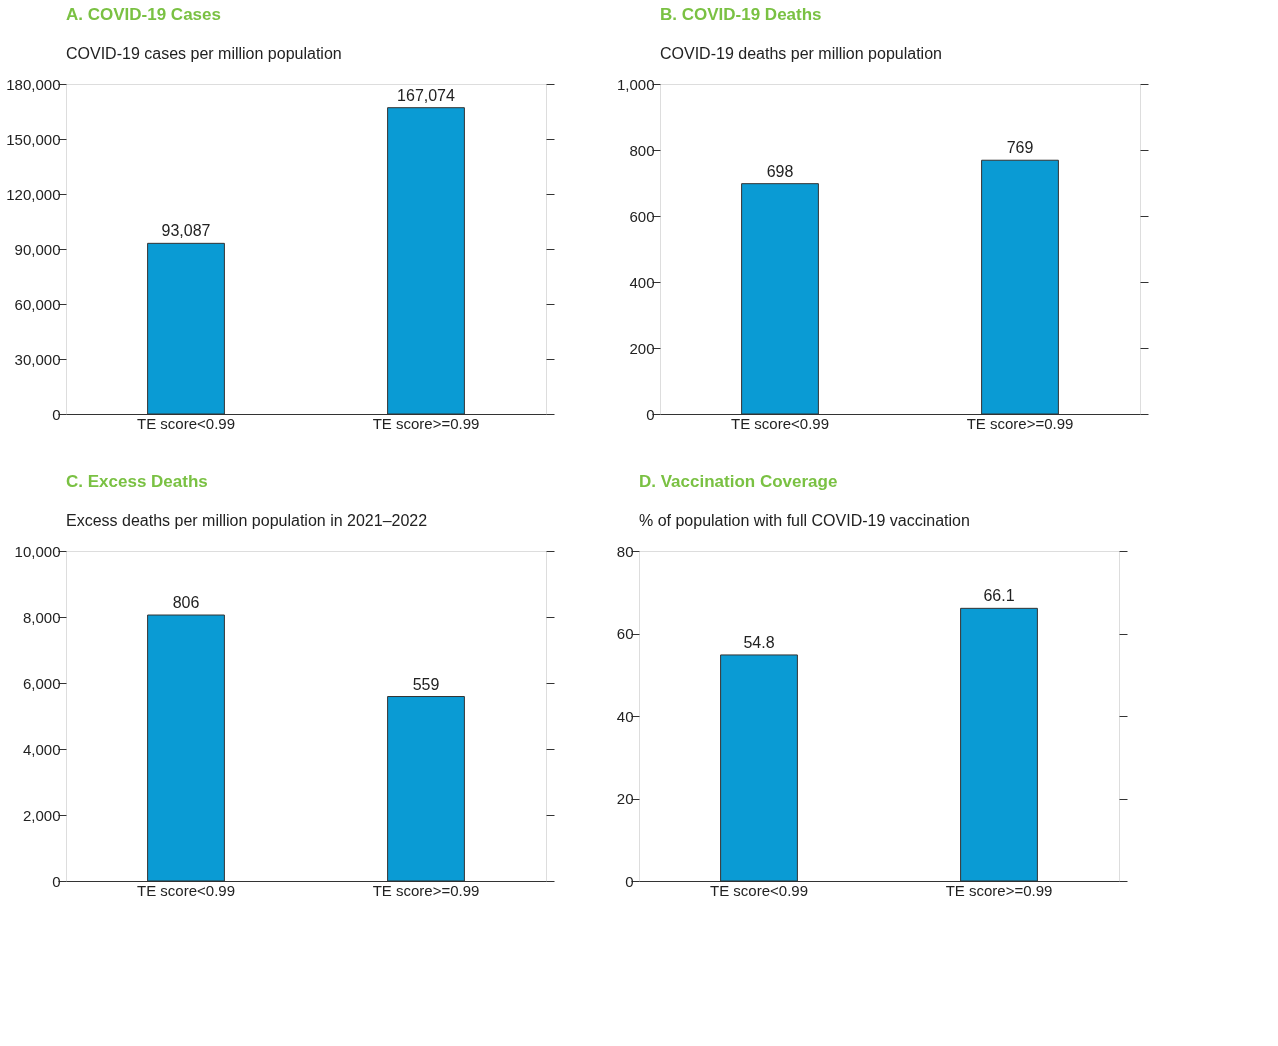 The width and height of the screenshot is (1278, 1046). What do you see at coordinates (625, 633) in the screenshot?
I see `y-tick-label: 60` at bounding box center [625, 633].